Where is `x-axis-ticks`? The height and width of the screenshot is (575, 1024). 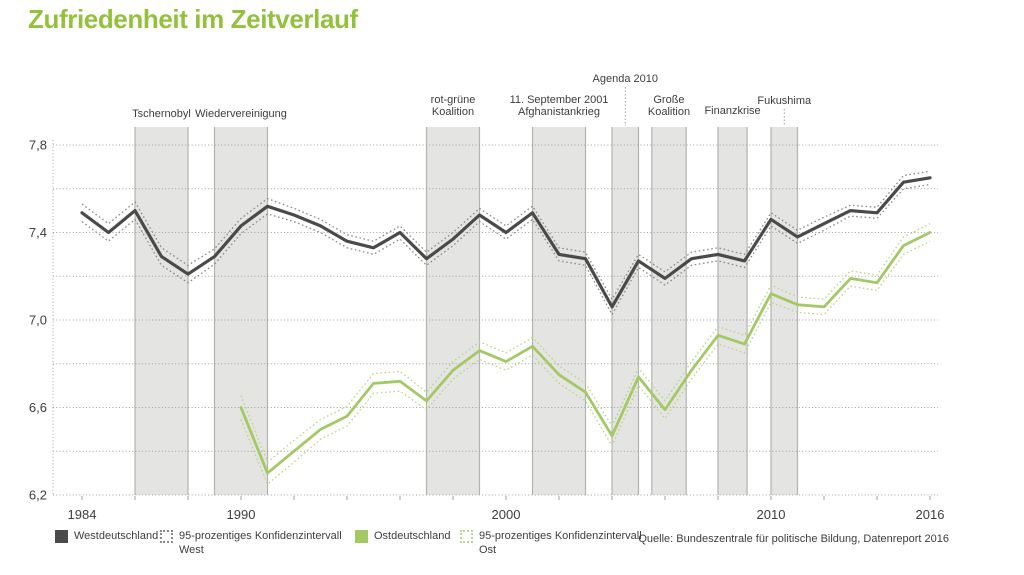
x-axis-ticks is located at coordinates (506, 498).